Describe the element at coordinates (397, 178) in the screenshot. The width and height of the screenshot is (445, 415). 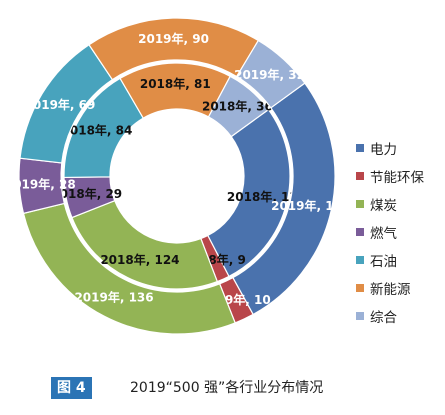
I see `legend-label: 节能环保` at that location.